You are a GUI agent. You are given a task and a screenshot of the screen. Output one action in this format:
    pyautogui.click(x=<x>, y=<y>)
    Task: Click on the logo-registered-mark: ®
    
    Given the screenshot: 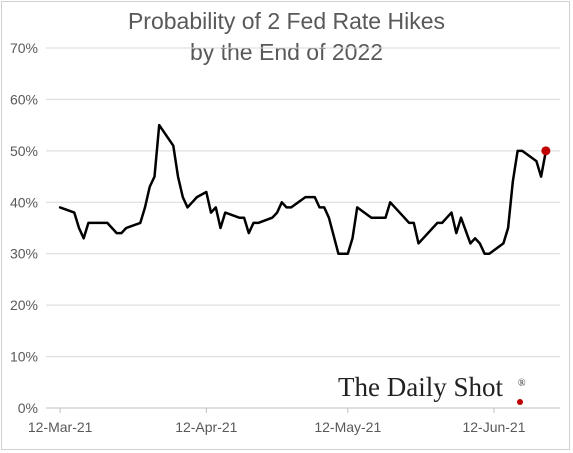 What is the action you would take?
    pyautogui.click(x=522, y=383)
    